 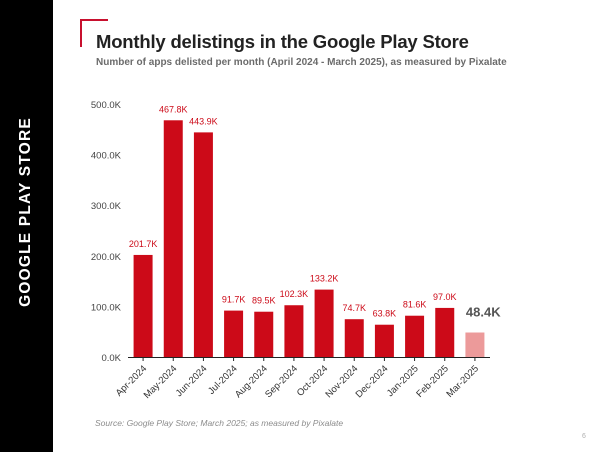 What do you see at coordinates (106, 156) in the screenshot?
I see `y-tick-label: 400.0K` at bounding box center [106, 156].